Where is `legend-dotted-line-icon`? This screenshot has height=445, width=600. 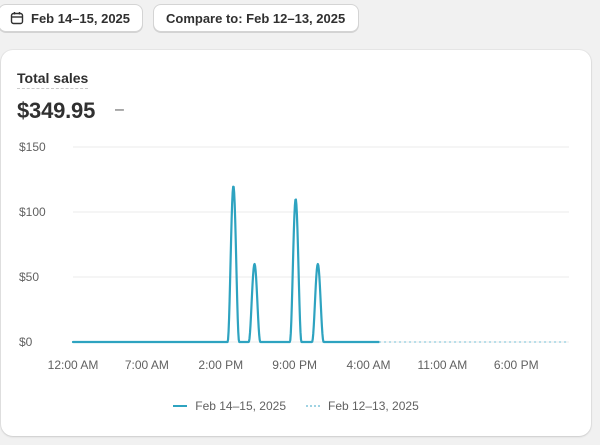
legend-dotted-line-icon is located at coordinates (313, 406).